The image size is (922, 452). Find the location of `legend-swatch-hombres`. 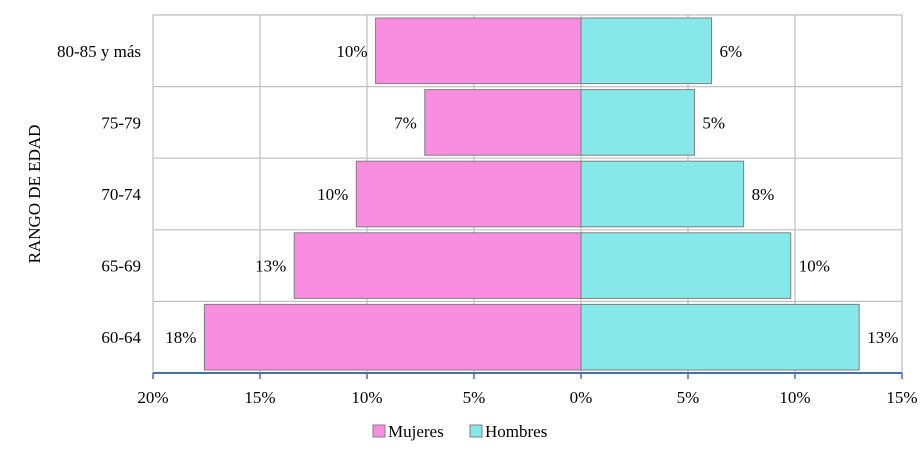

legend-swatch-hombres is located at coordinates (476, 431).